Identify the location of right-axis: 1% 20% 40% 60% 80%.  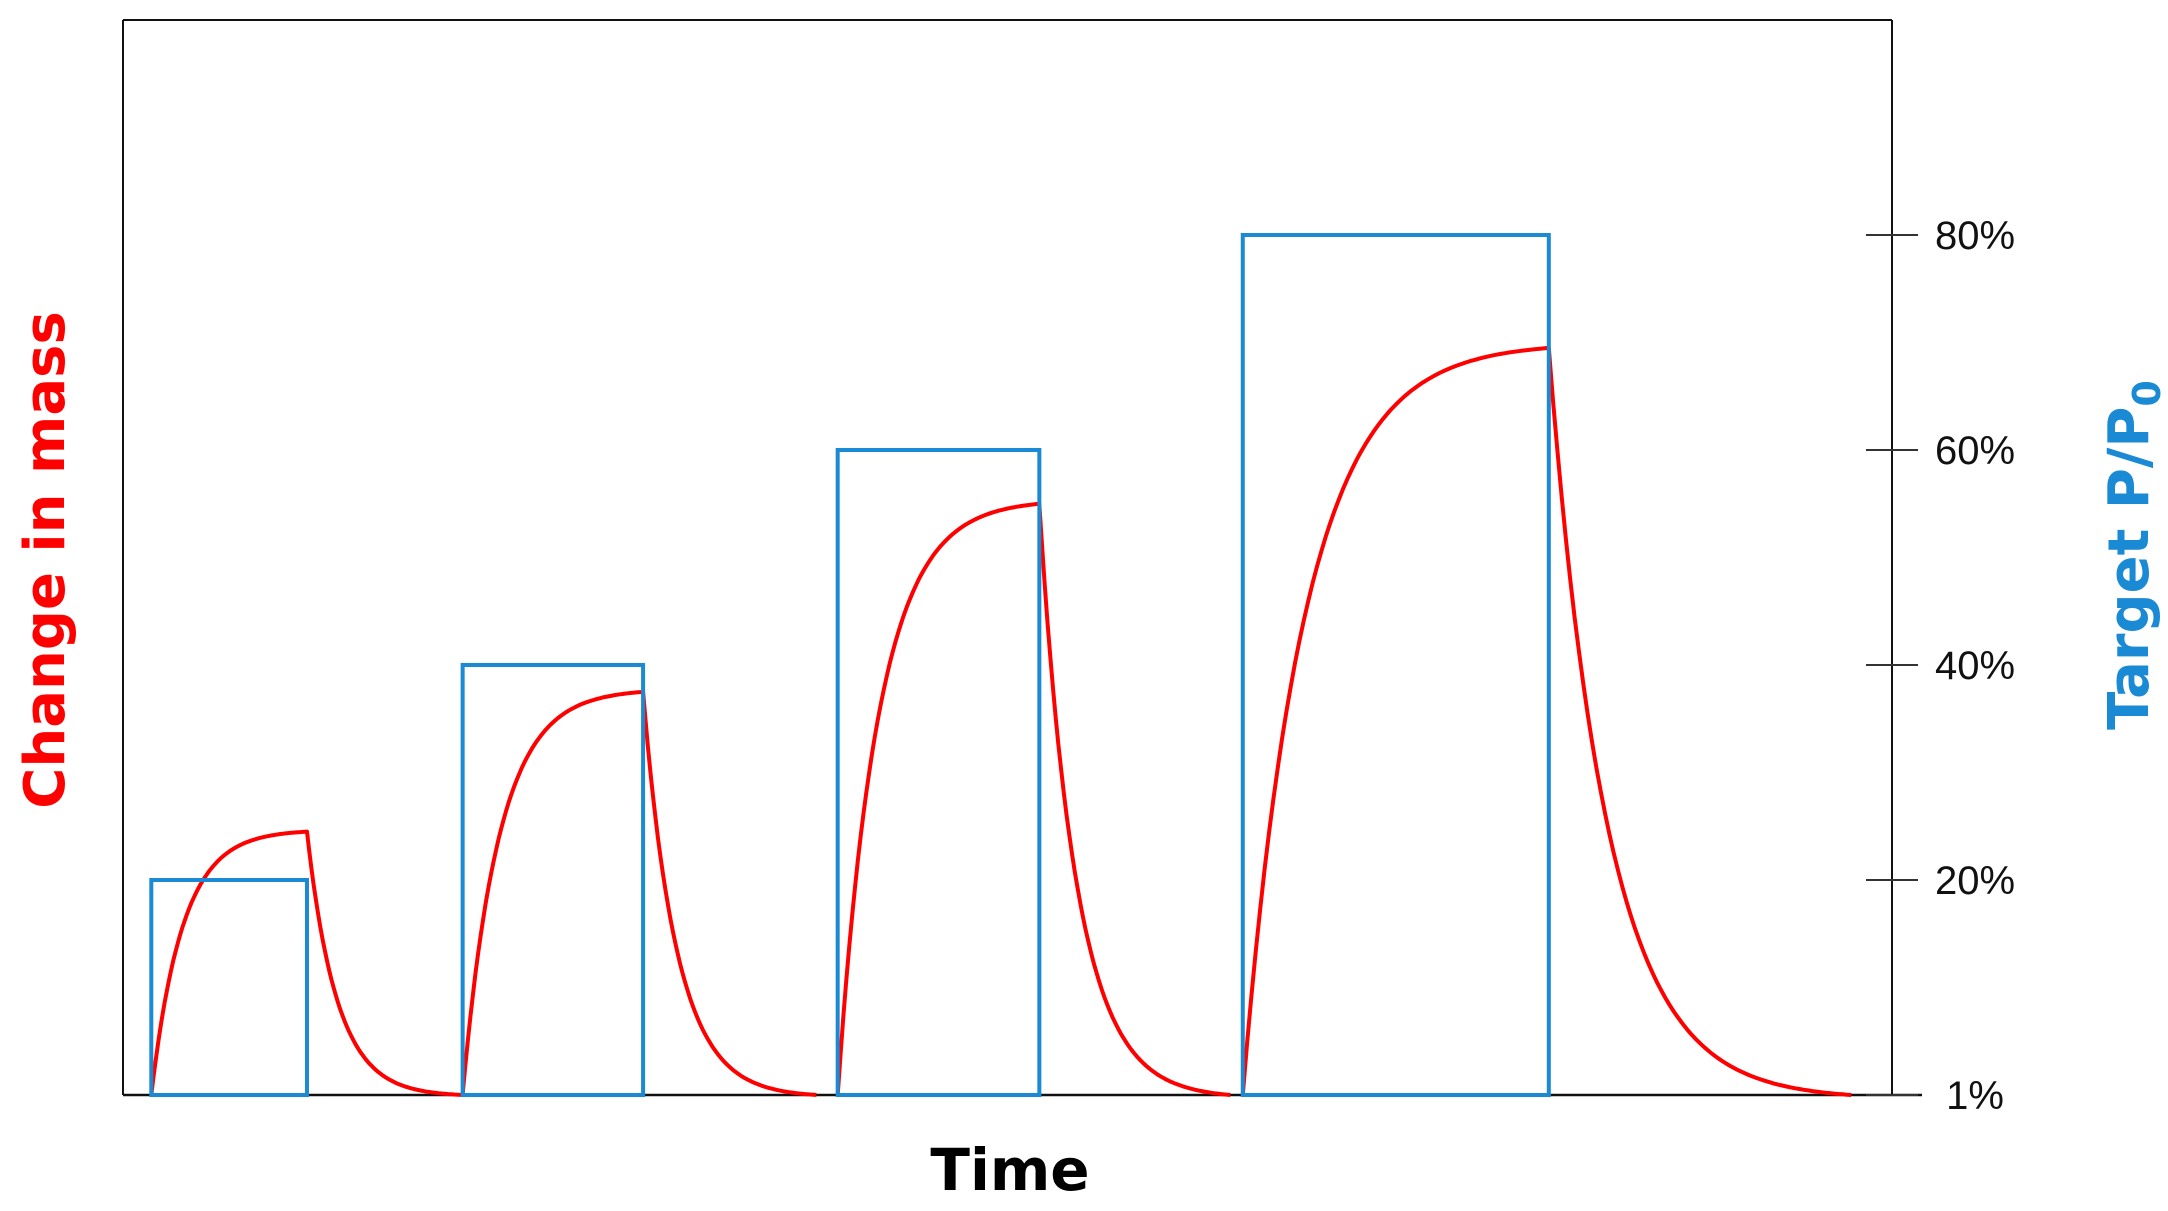
(1940, 666).